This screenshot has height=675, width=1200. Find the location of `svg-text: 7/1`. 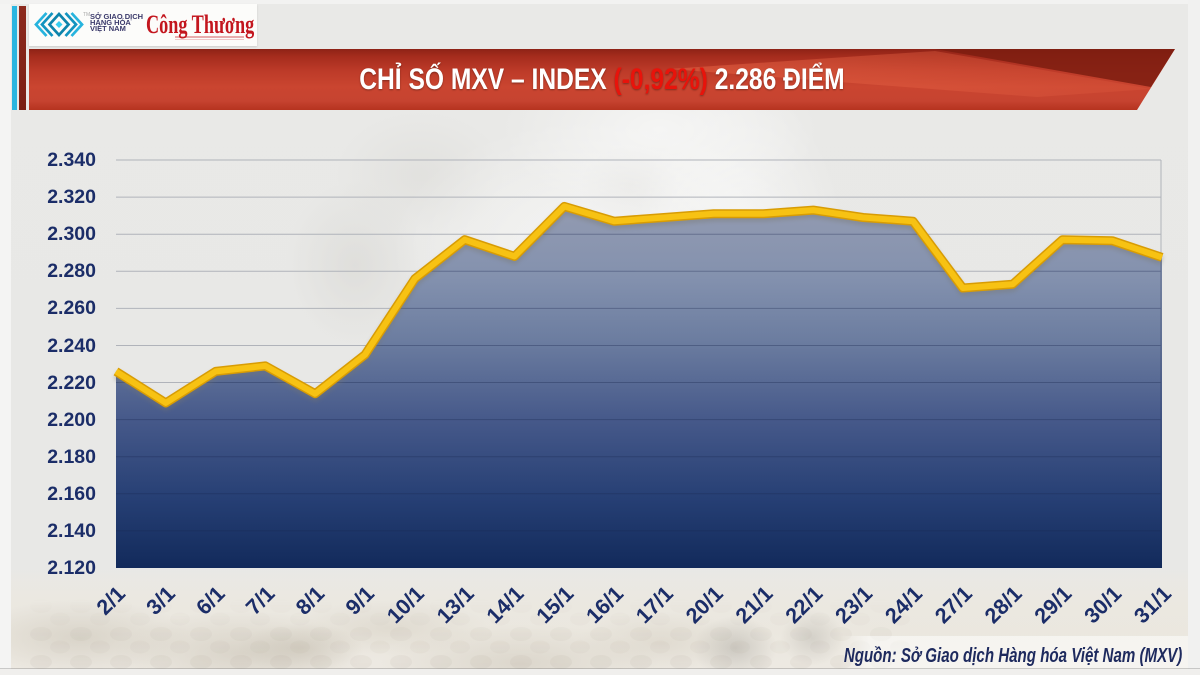

svg-text: 7/1 is located at coordinates (260, 601).